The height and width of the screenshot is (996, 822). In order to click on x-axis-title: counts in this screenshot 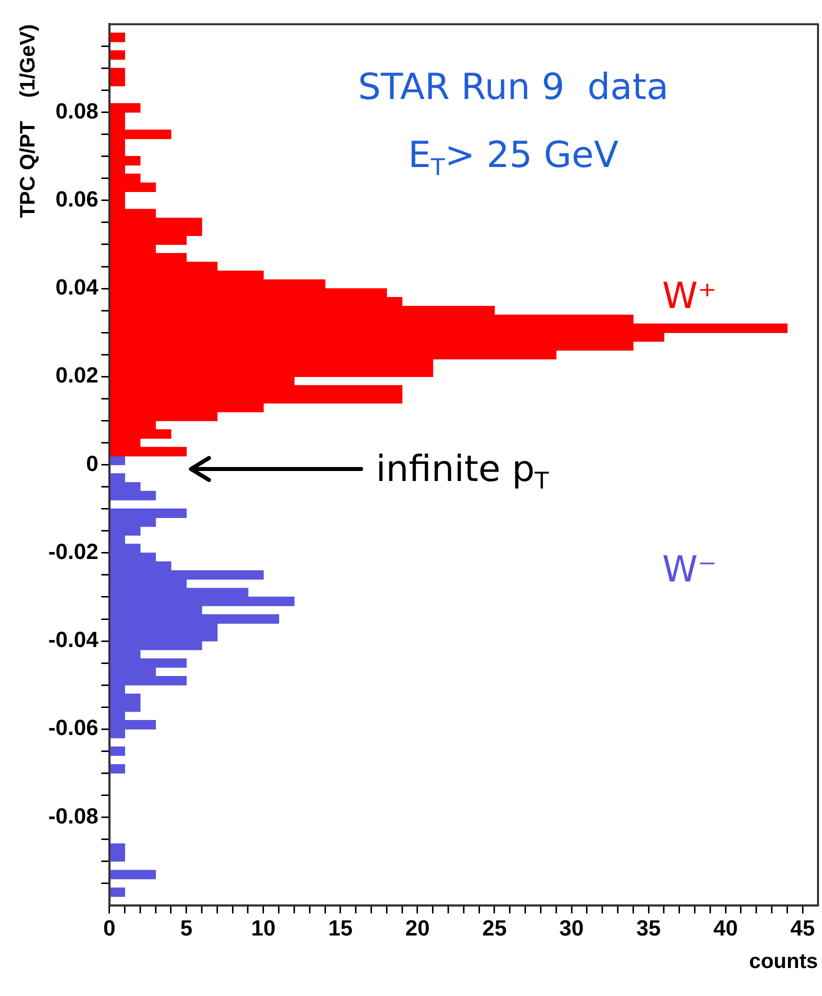, I will do `click(783, 962)`.